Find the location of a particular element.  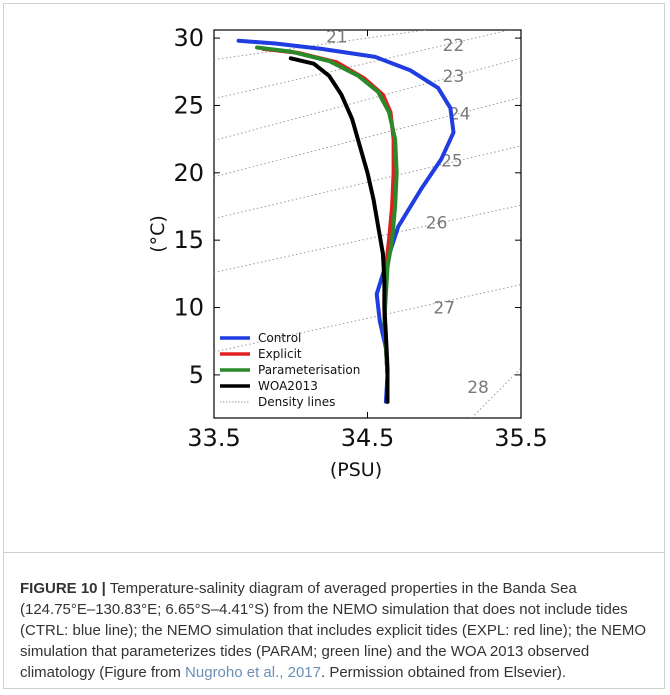

caption-divider is located at coordinates (334, 552).